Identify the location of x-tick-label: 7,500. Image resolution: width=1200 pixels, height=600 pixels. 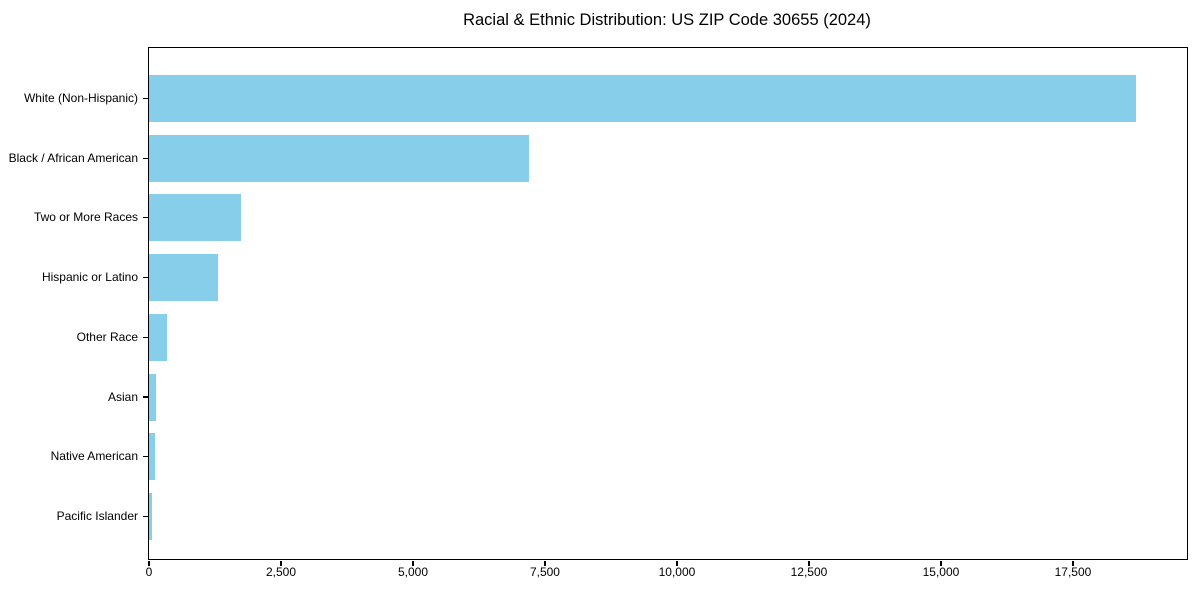
(544, 572).